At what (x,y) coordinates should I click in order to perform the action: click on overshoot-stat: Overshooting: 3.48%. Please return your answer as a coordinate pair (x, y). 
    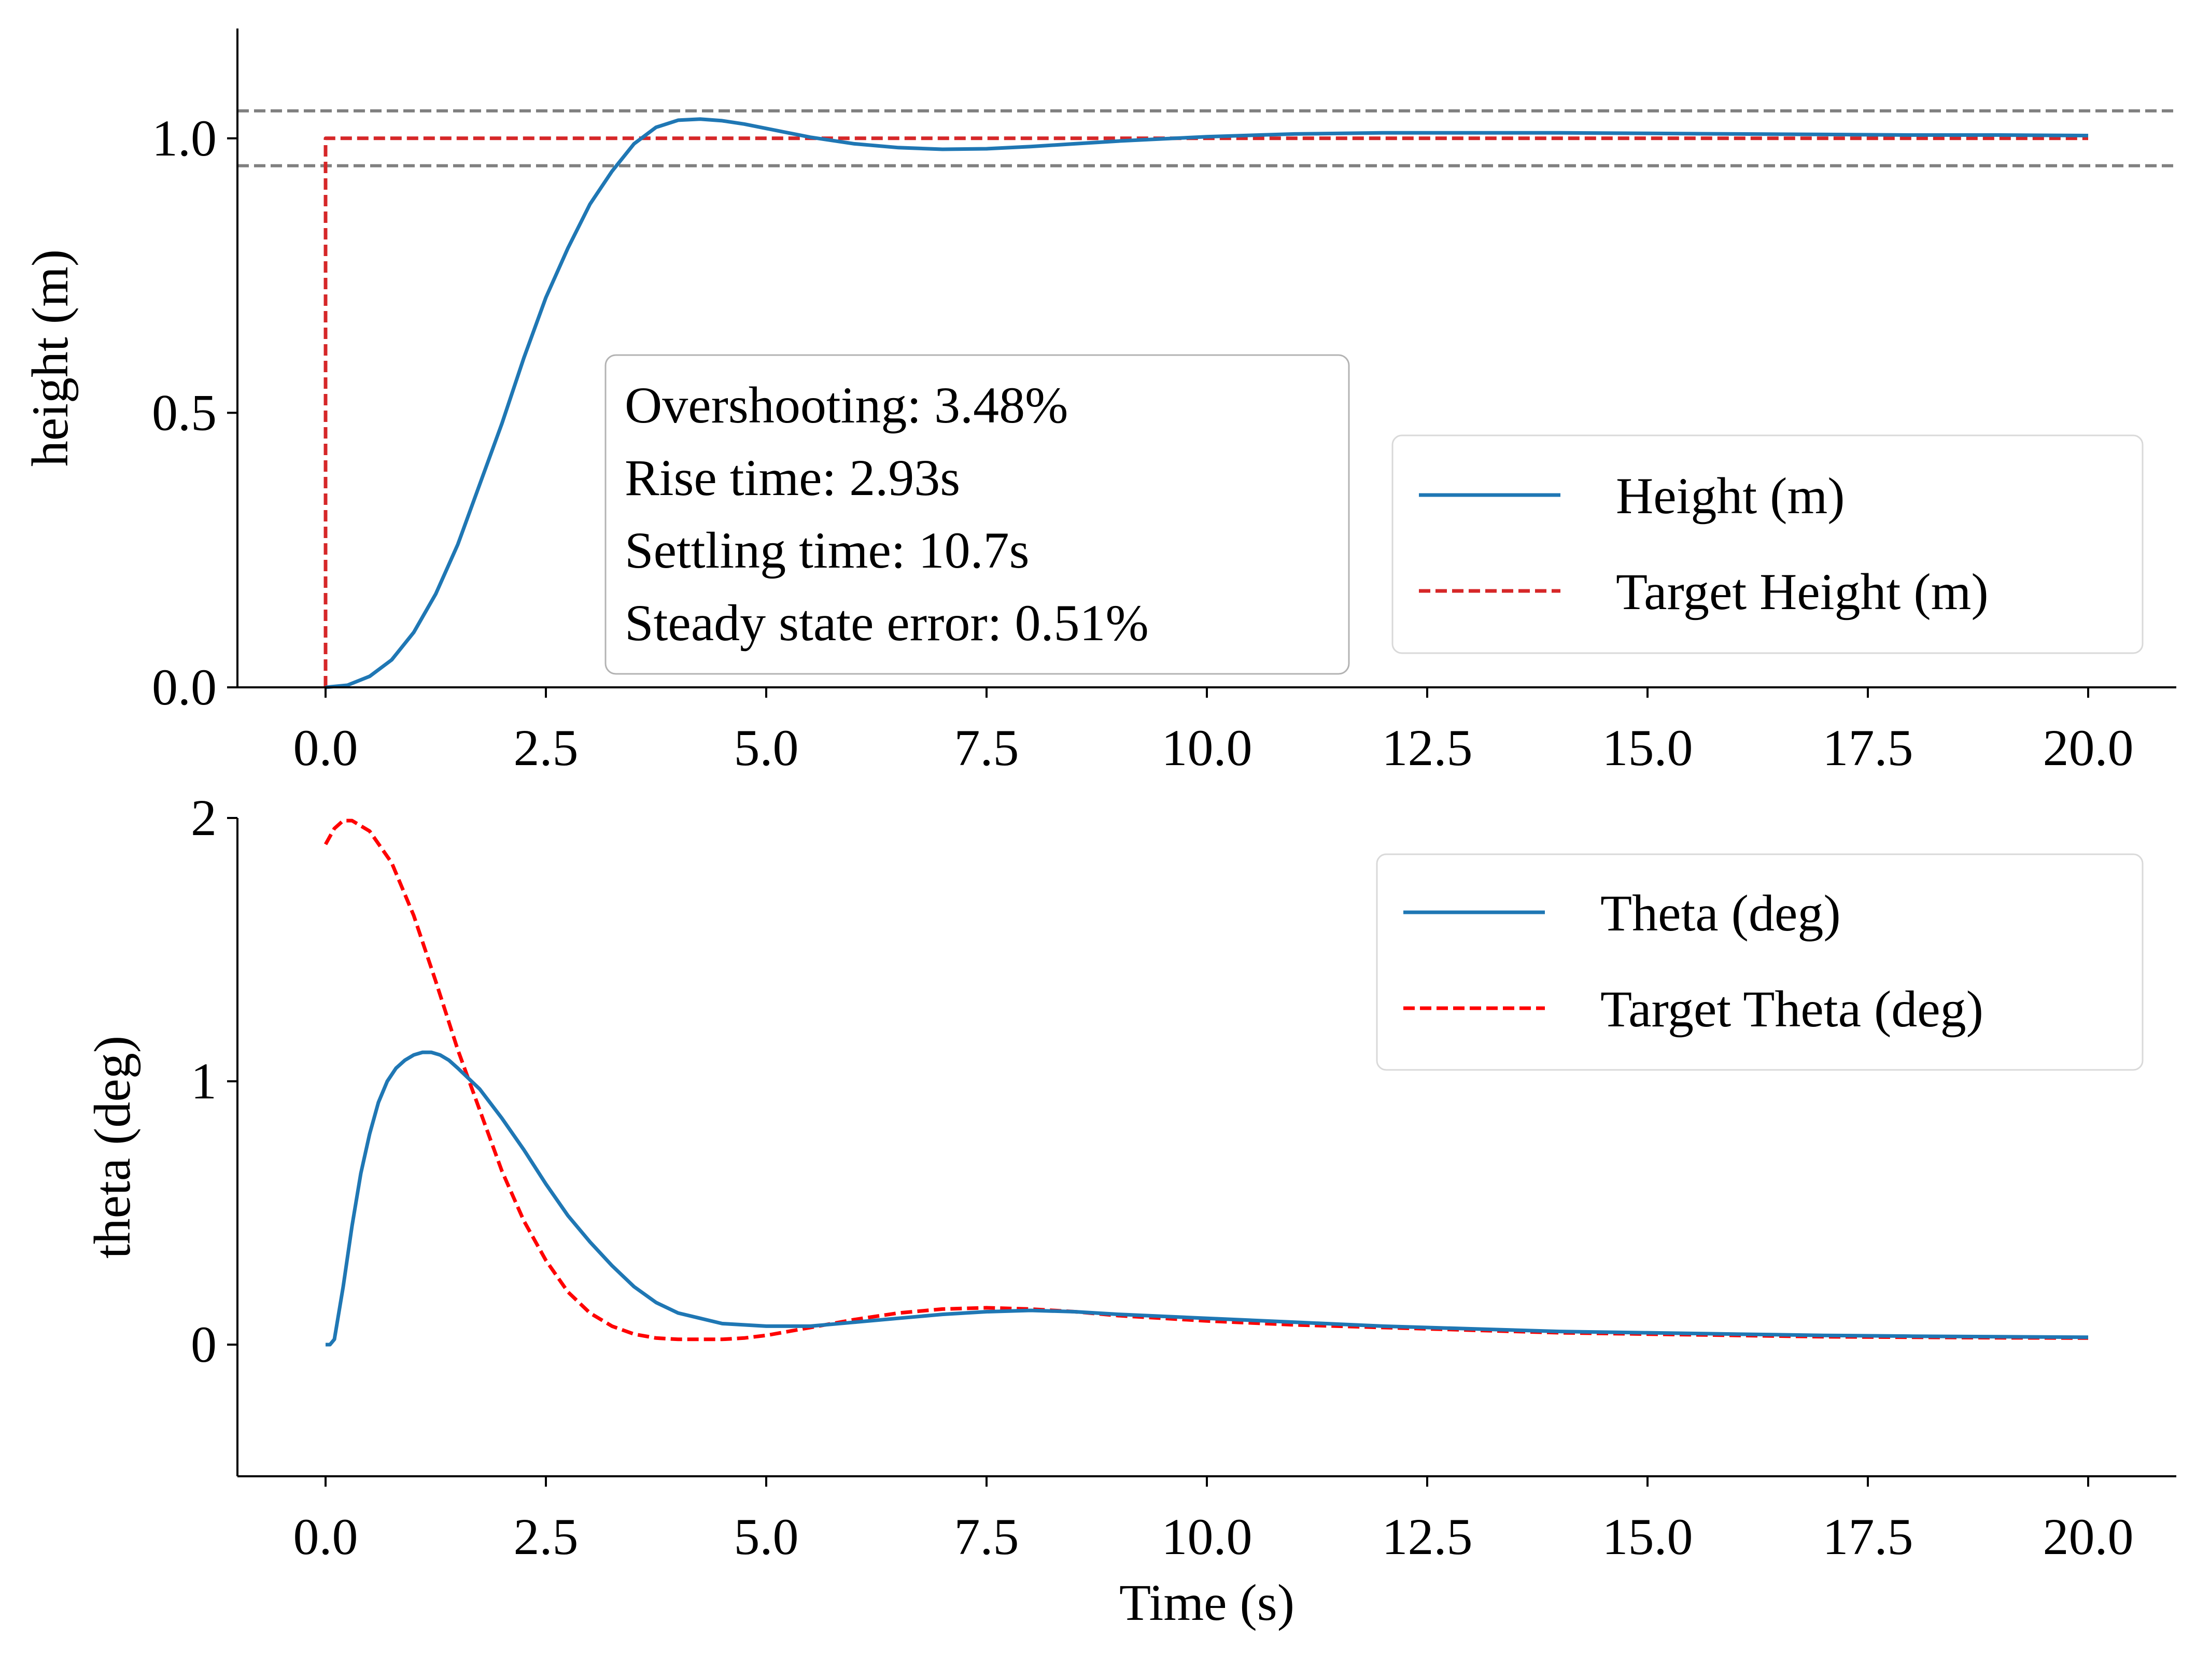
    Looking at the image, I should click on (847, 405).